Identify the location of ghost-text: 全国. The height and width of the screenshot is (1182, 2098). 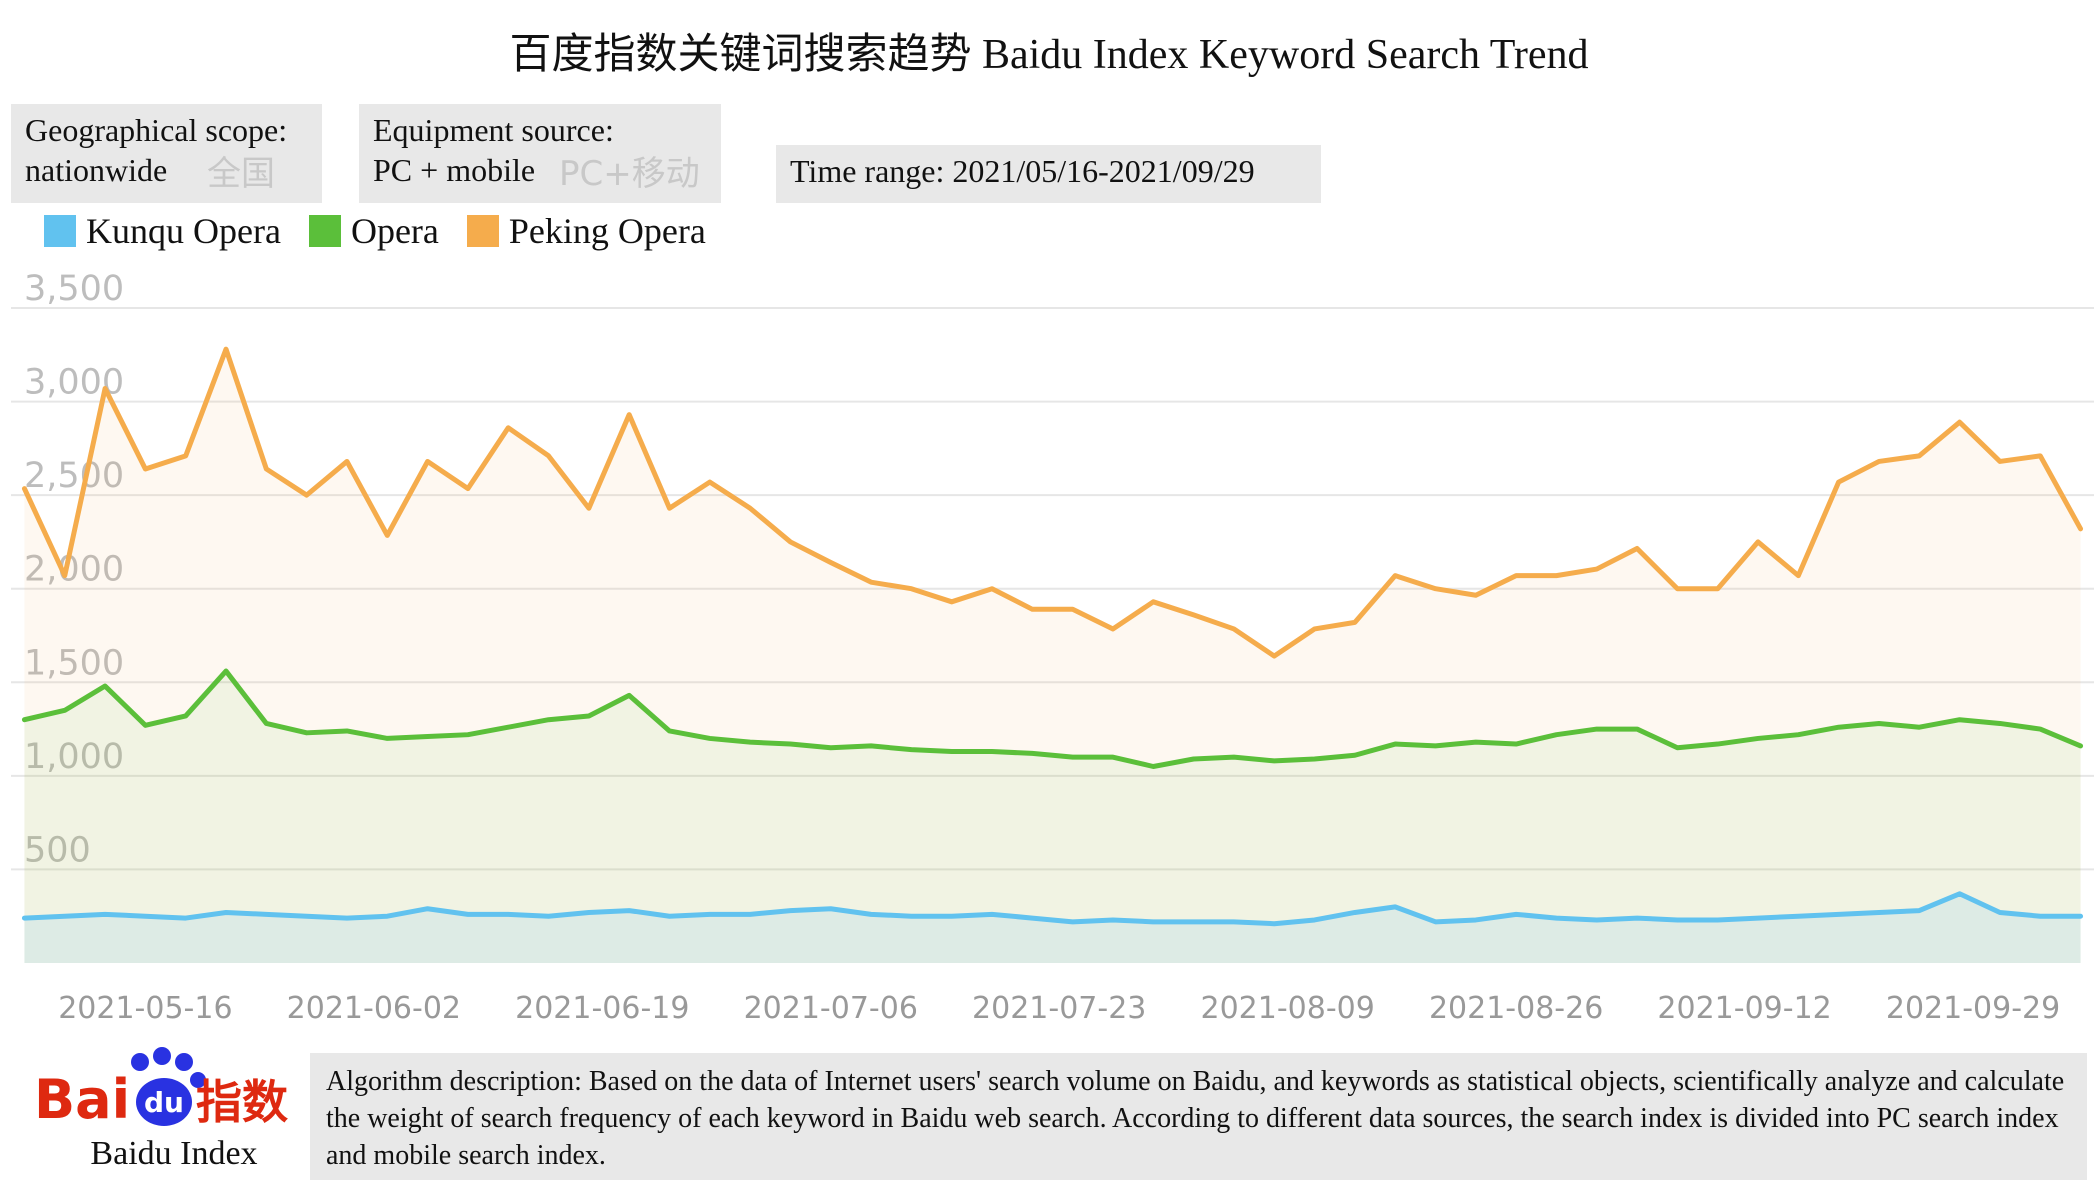
(241, 174).